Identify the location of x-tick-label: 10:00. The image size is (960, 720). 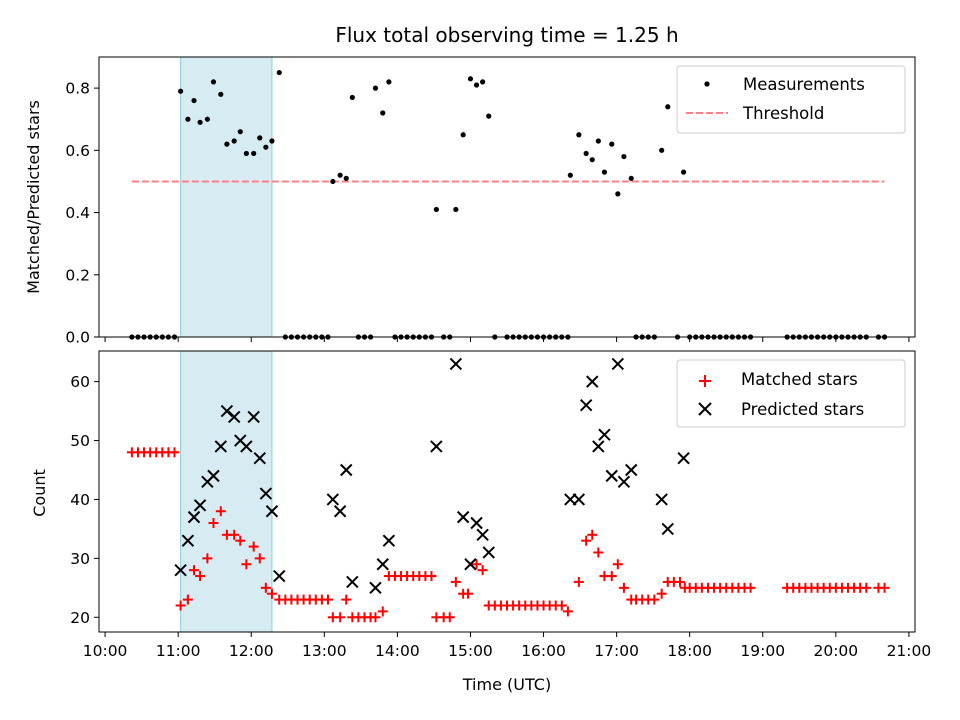
(105, 651).